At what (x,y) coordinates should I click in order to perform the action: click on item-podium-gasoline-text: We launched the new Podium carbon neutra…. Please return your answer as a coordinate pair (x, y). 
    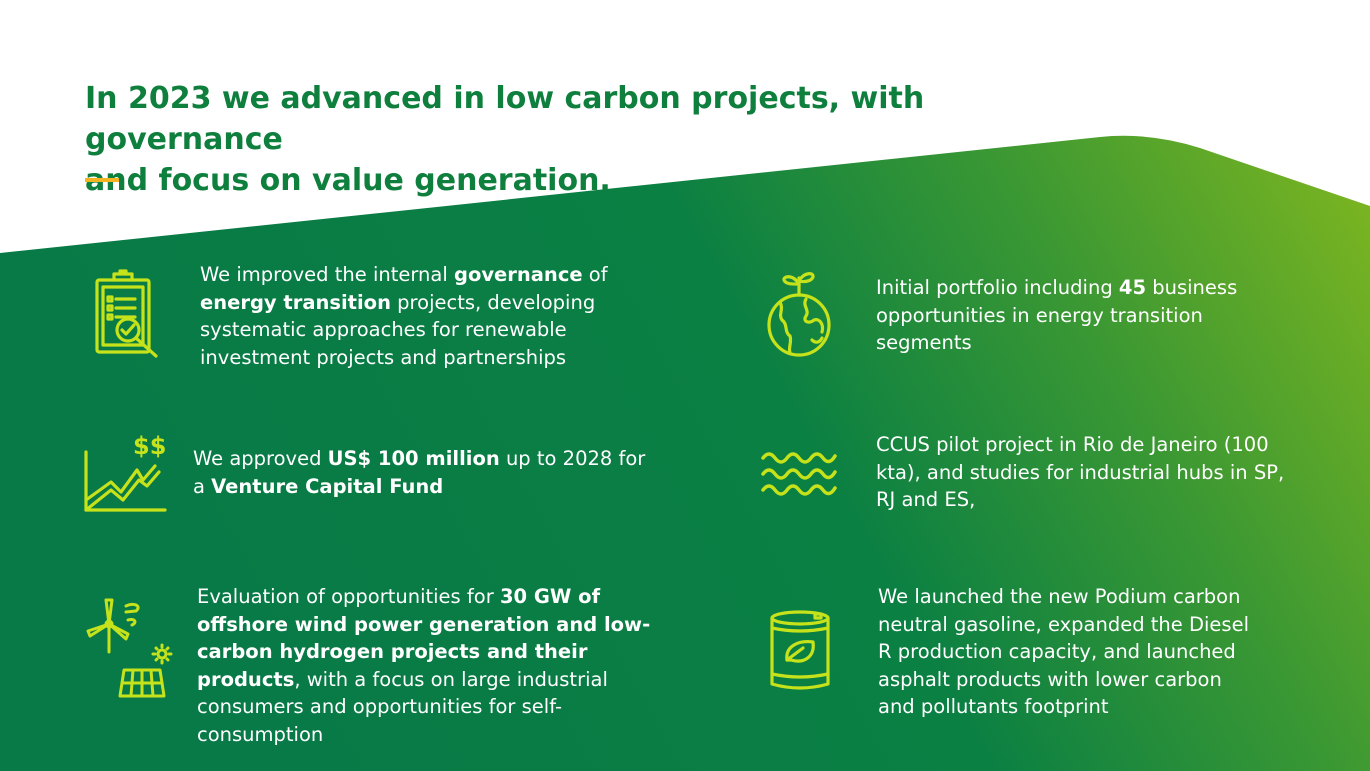
    Looking at the image, I should click on (1070, 652).